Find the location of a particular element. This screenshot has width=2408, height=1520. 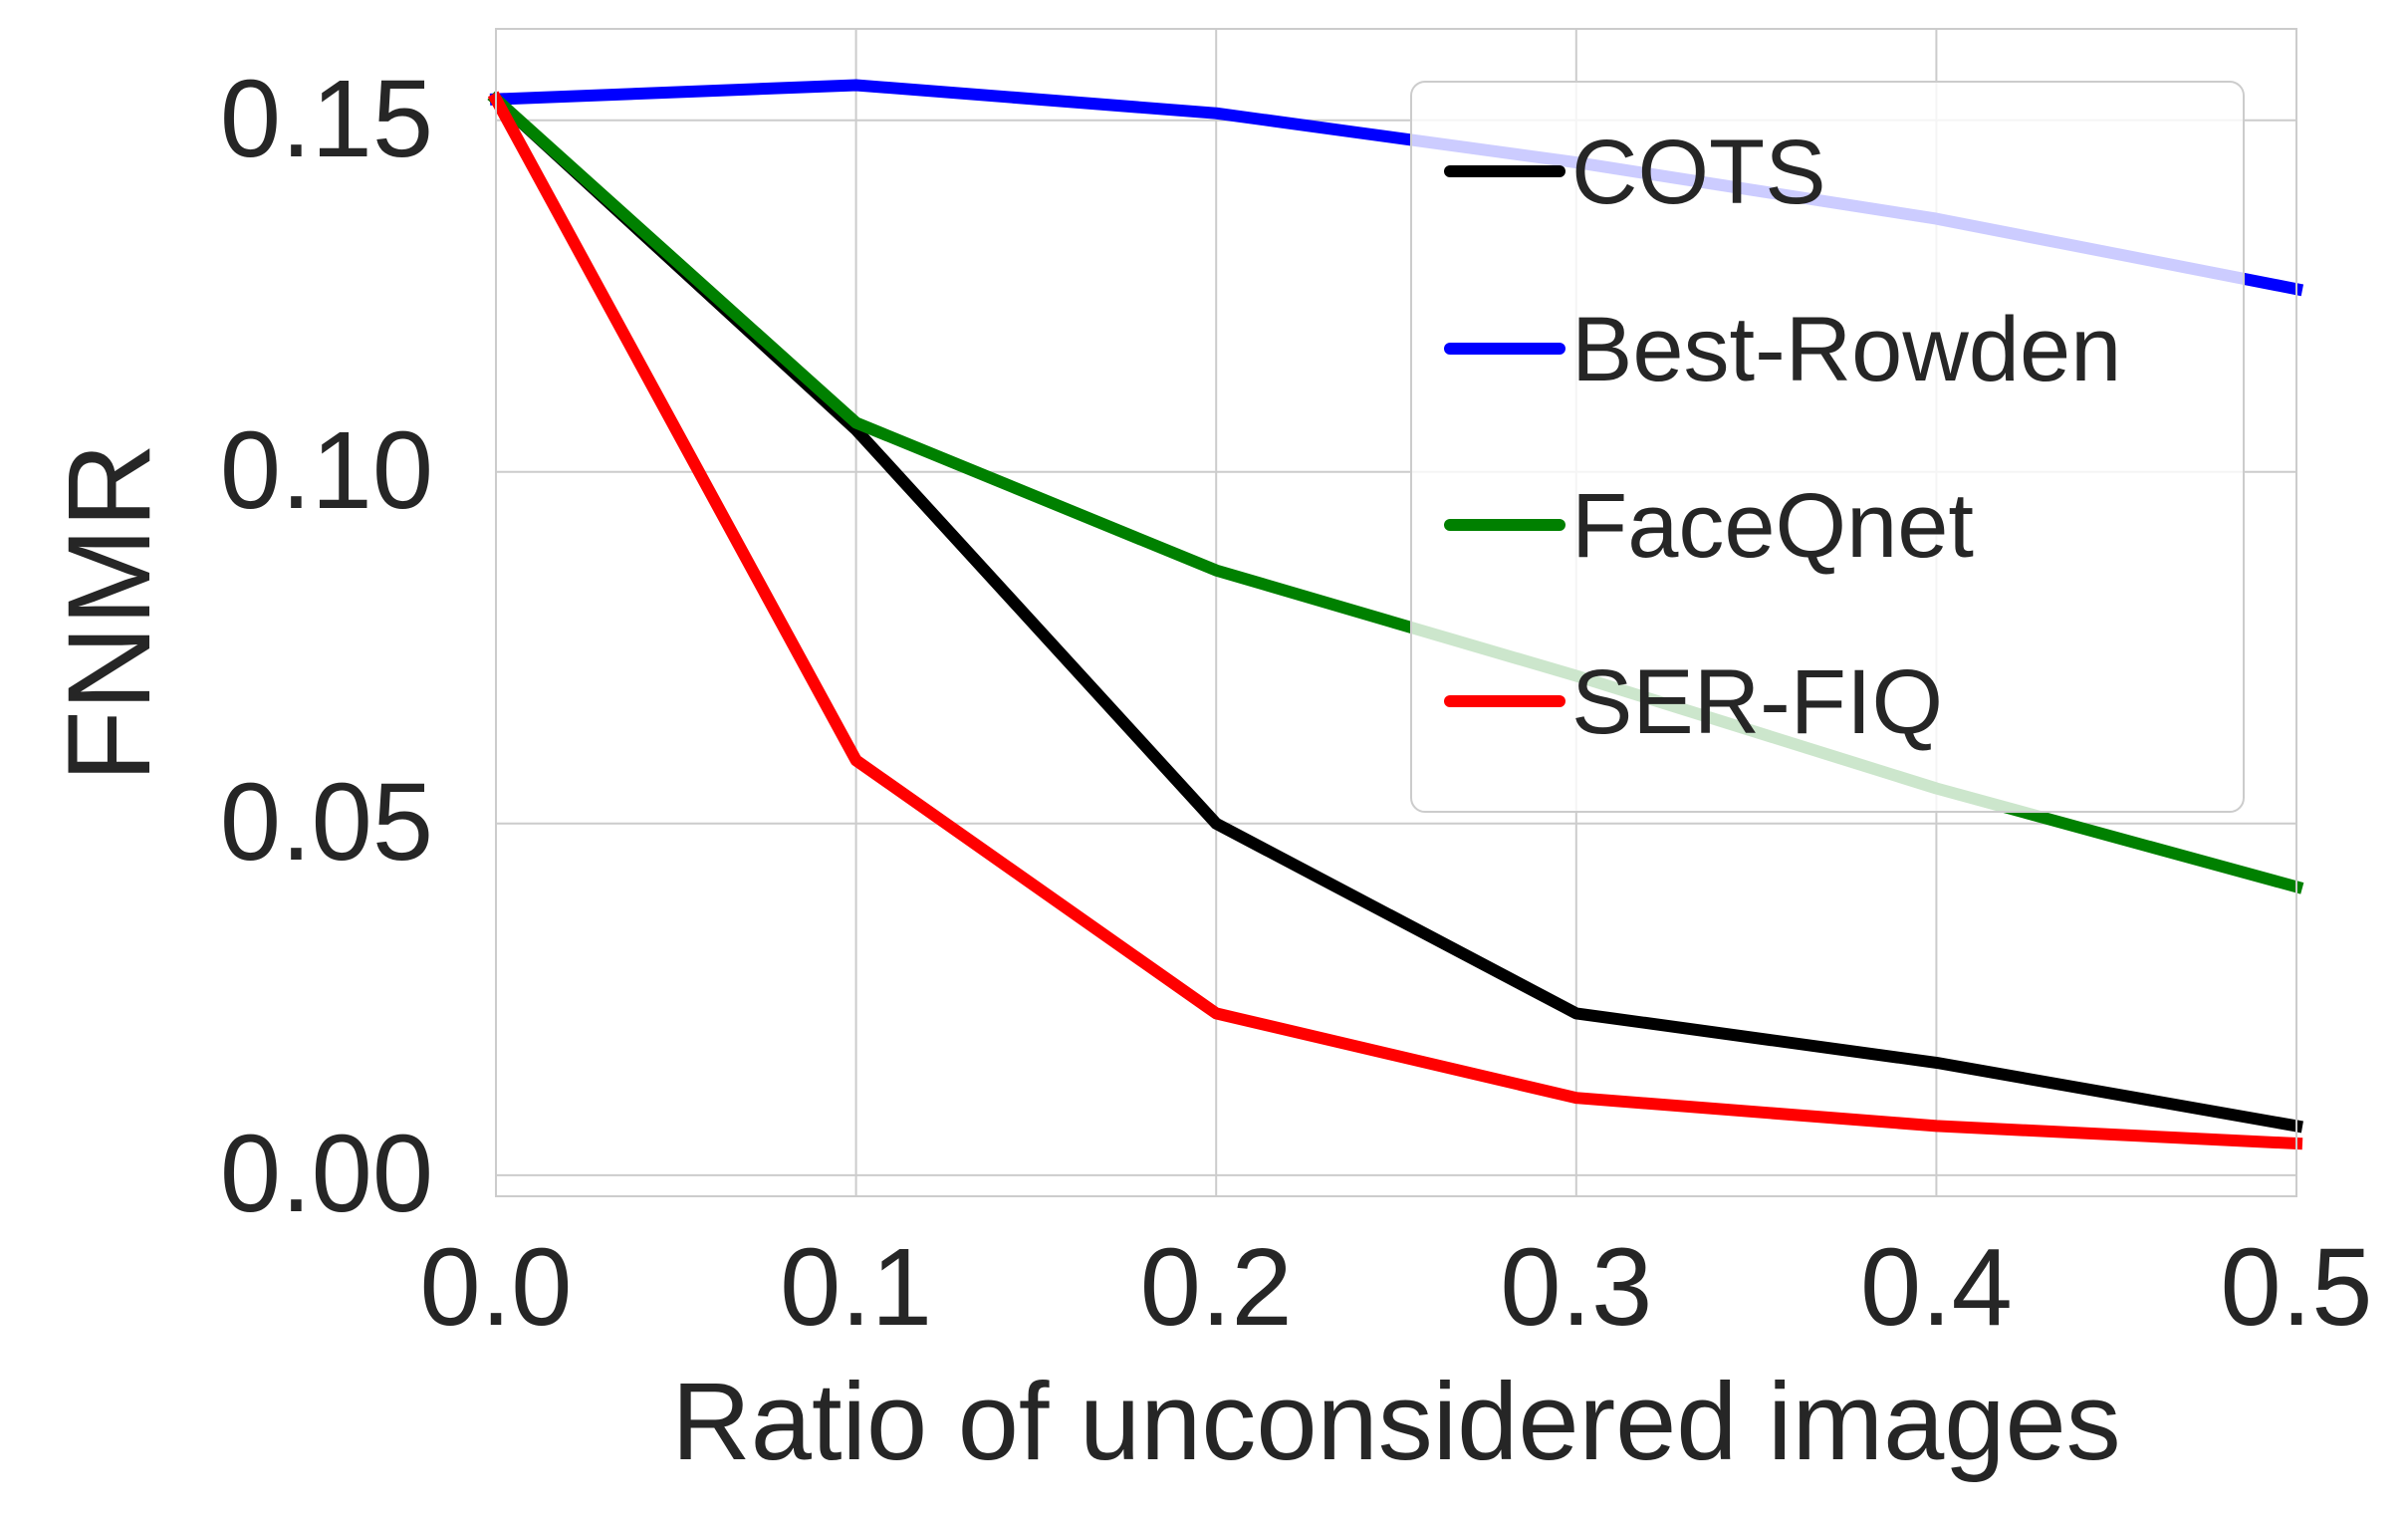

x-tick-label: 0.1 is located at coordinates (856, 1288).